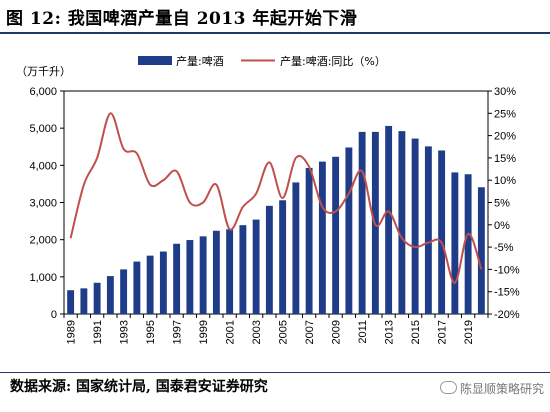 The height and width of the screenshot is (412, 550). What do you see at coordinates (415, 226) in the screenshot?
I see `bar-2015` at bounding box center [415, 226].